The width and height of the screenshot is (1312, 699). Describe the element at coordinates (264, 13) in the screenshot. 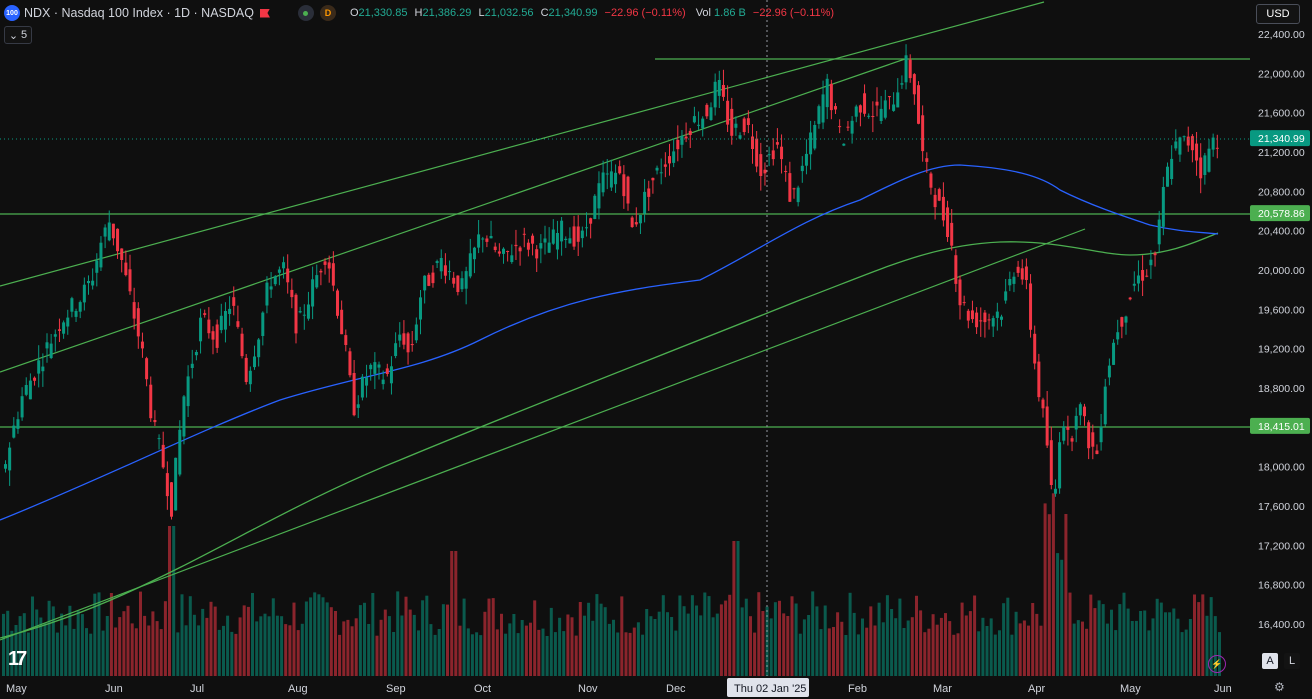

I see `flag-icon` at that location.